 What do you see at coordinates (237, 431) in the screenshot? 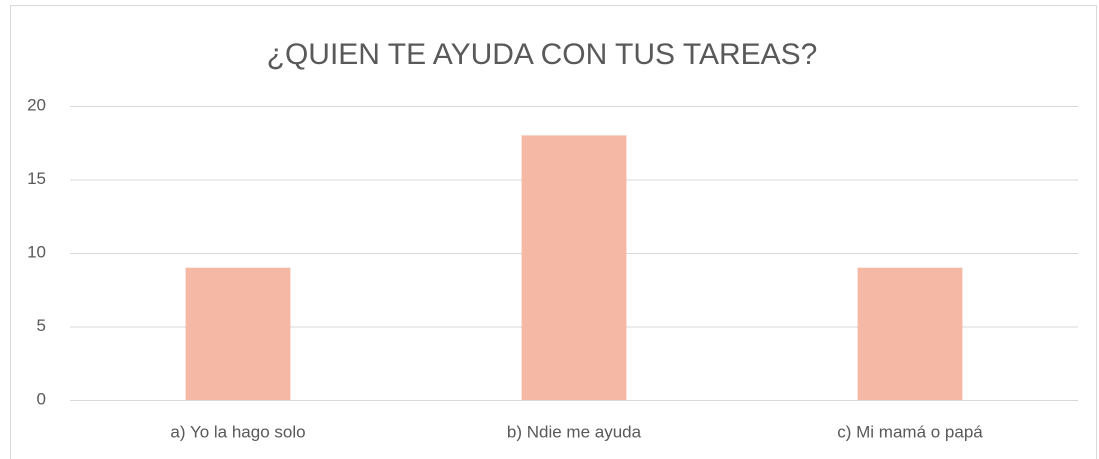
I see `x-tick-label: a) Yo la hago solo` at bounding box center [237, 431].